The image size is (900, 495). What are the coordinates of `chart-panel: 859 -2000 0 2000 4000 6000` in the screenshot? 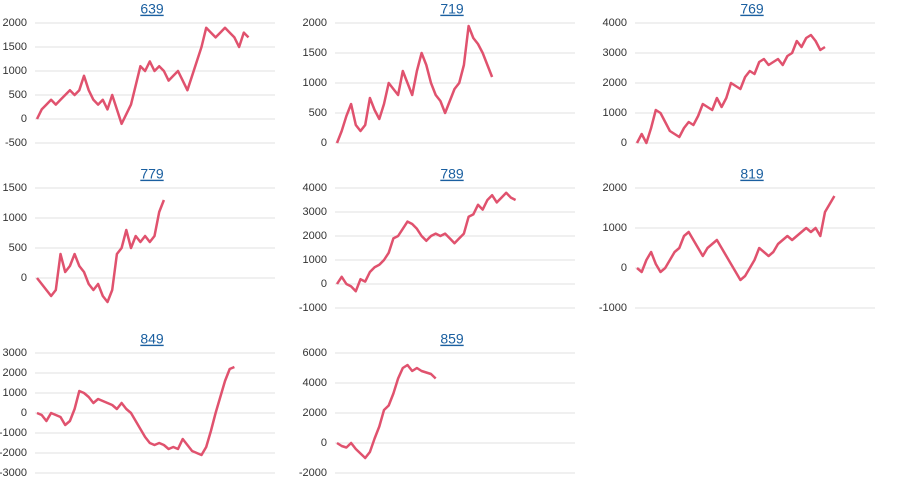 It's located at (437, 405).